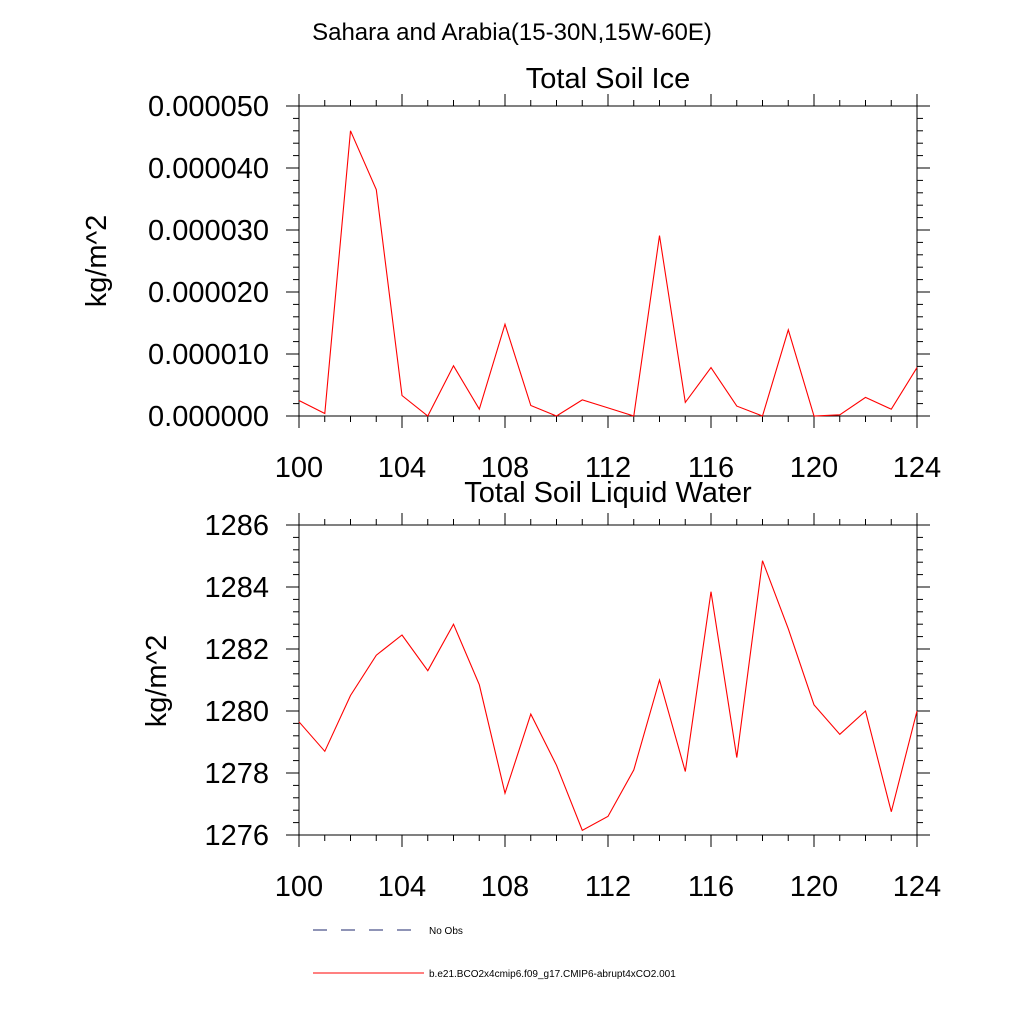  What do you see at coordinates (236, 774) in the screenshot?
I see `y-tick-label: 1278` at bounding box center [236, 774].